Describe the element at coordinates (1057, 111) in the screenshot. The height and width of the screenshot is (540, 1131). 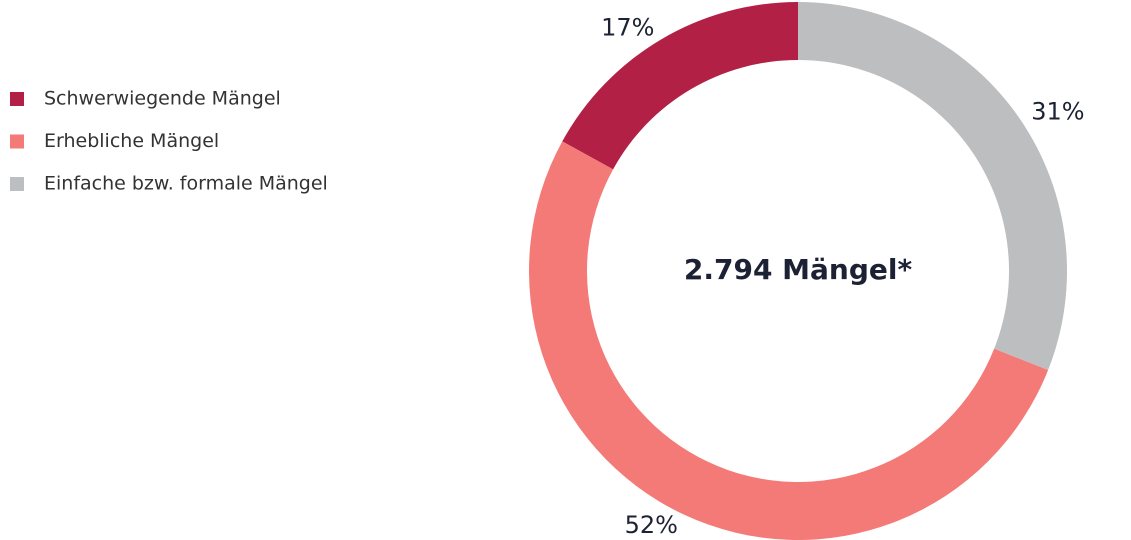
I see `value-label: 31%` at that location.